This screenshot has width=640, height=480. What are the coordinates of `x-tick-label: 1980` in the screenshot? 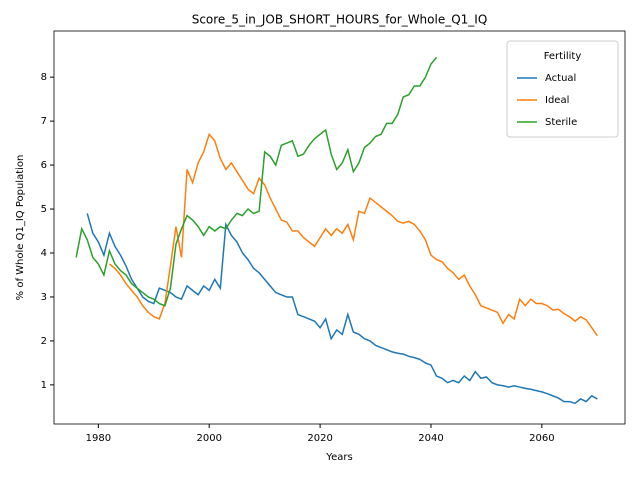 It's located at (98, 438).